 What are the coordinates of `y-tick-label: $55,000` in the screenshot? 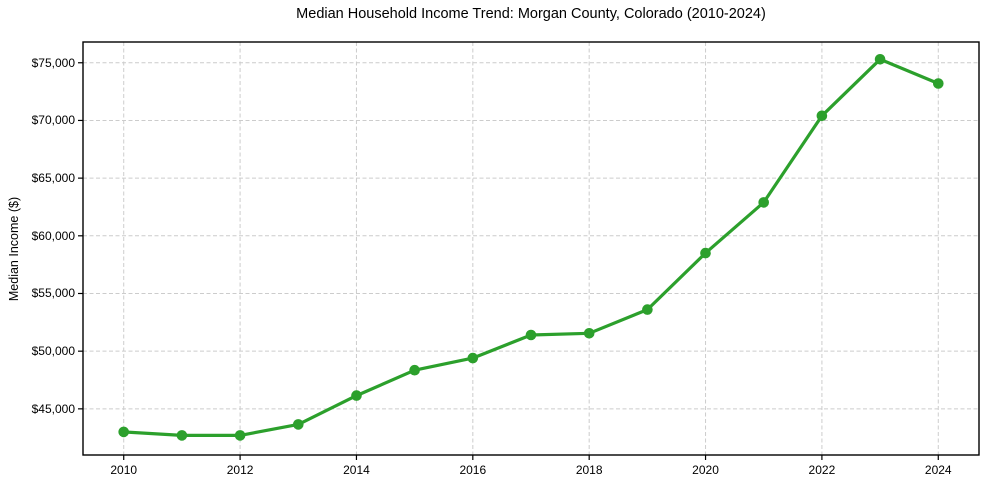 It's located at (53, 293).